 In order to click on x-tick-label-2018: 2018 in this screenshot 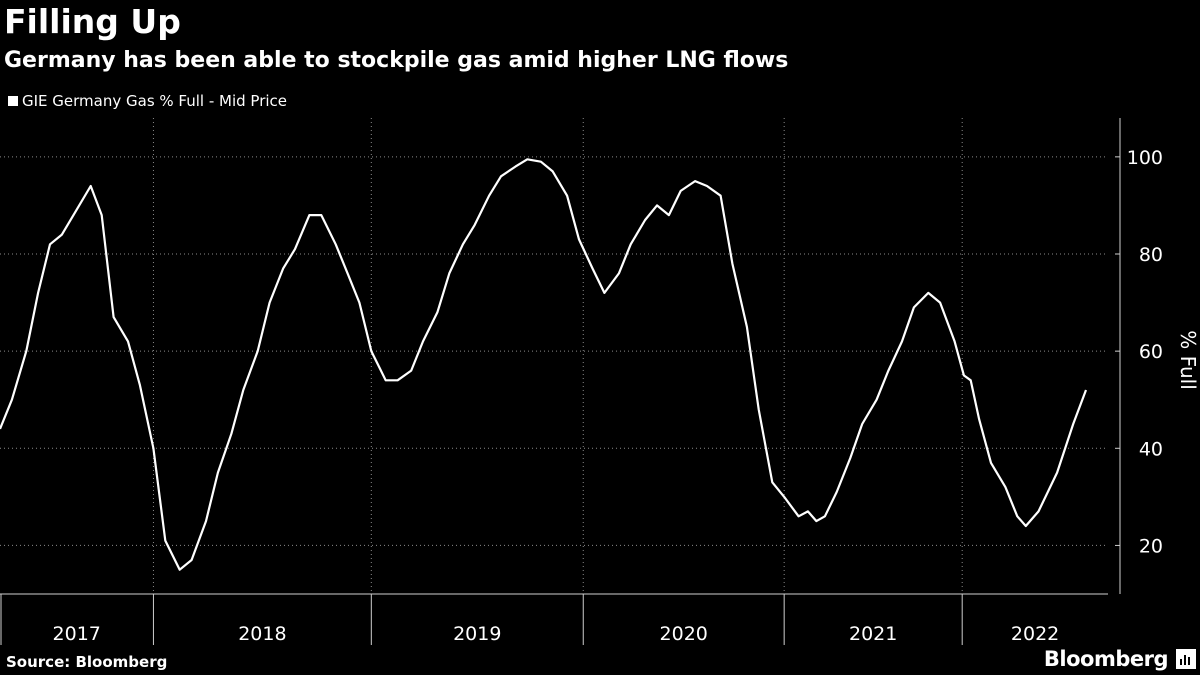, I will do `click(262, 634)`.